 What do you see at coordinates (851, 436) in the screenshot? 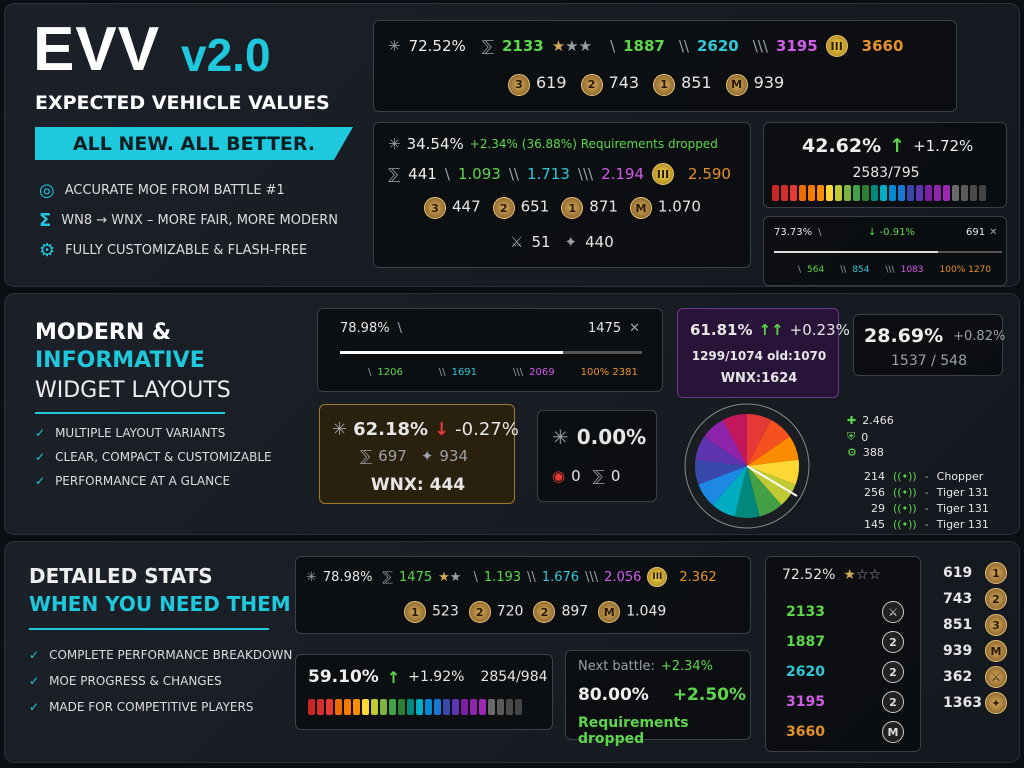
I see `shield-icon: ⛨` at bounding box center [851, 436].